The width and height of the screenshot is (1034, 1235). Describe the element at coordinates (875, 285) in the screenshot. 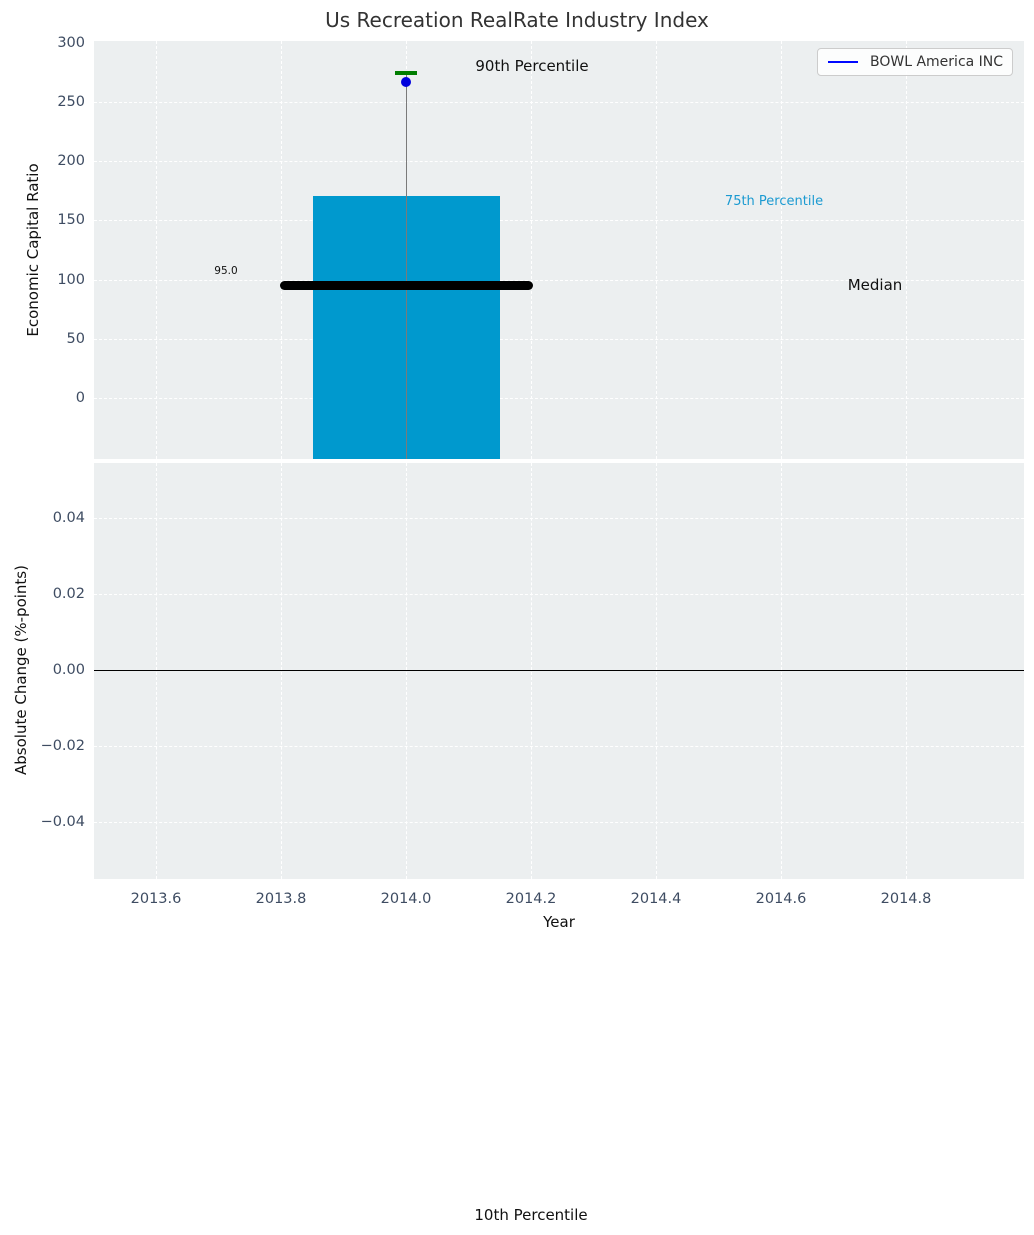

I see `annotation-median: Median` at that location.